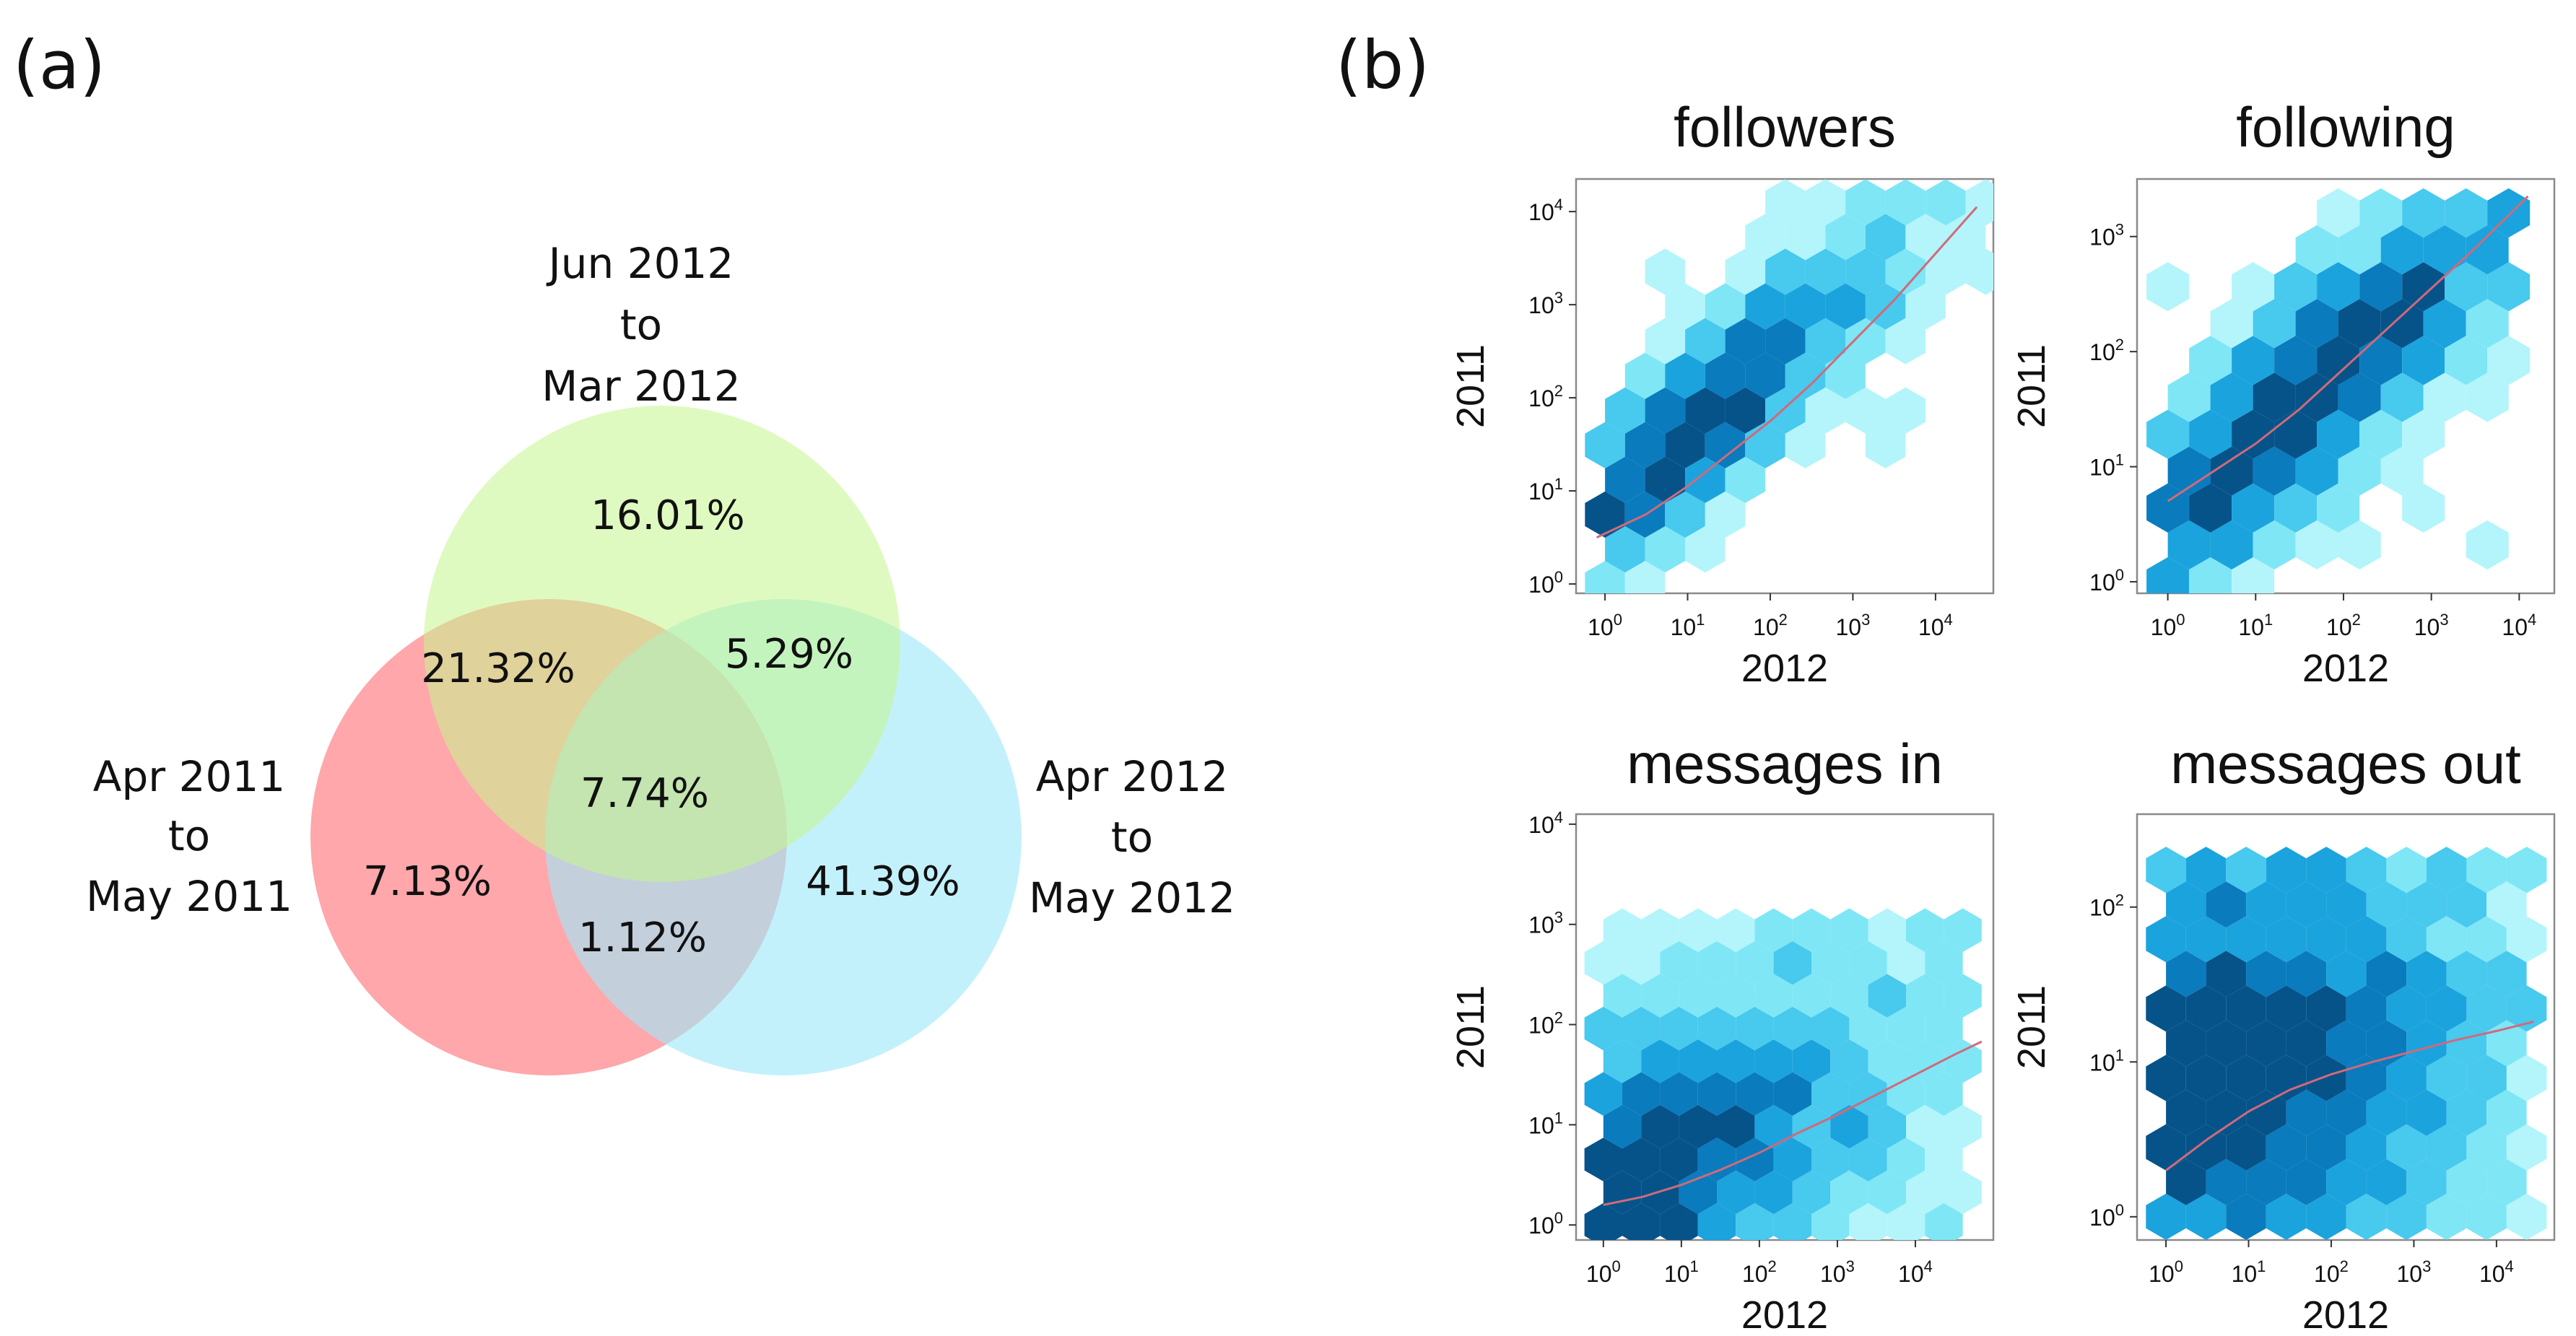 The height and width of the screenshot is (1336, 2576). Describe the element at coordinates (1546, 583) in the screenshot. I see `y-tick-label: 10⁰` at that location.